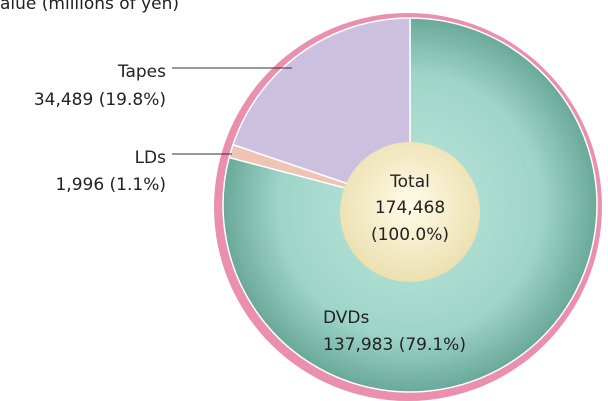 The image size is (608, 401). What do you see at coordinates (410, 208) in the screenshot?
I see `center-value: 174,468` at bounding box center [410, 208].